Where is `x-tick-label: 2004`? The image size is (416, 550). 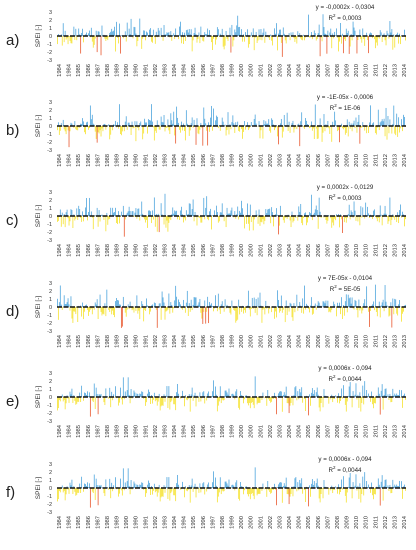
x-tick-label: 2004 is located at coordinates (300, 341).